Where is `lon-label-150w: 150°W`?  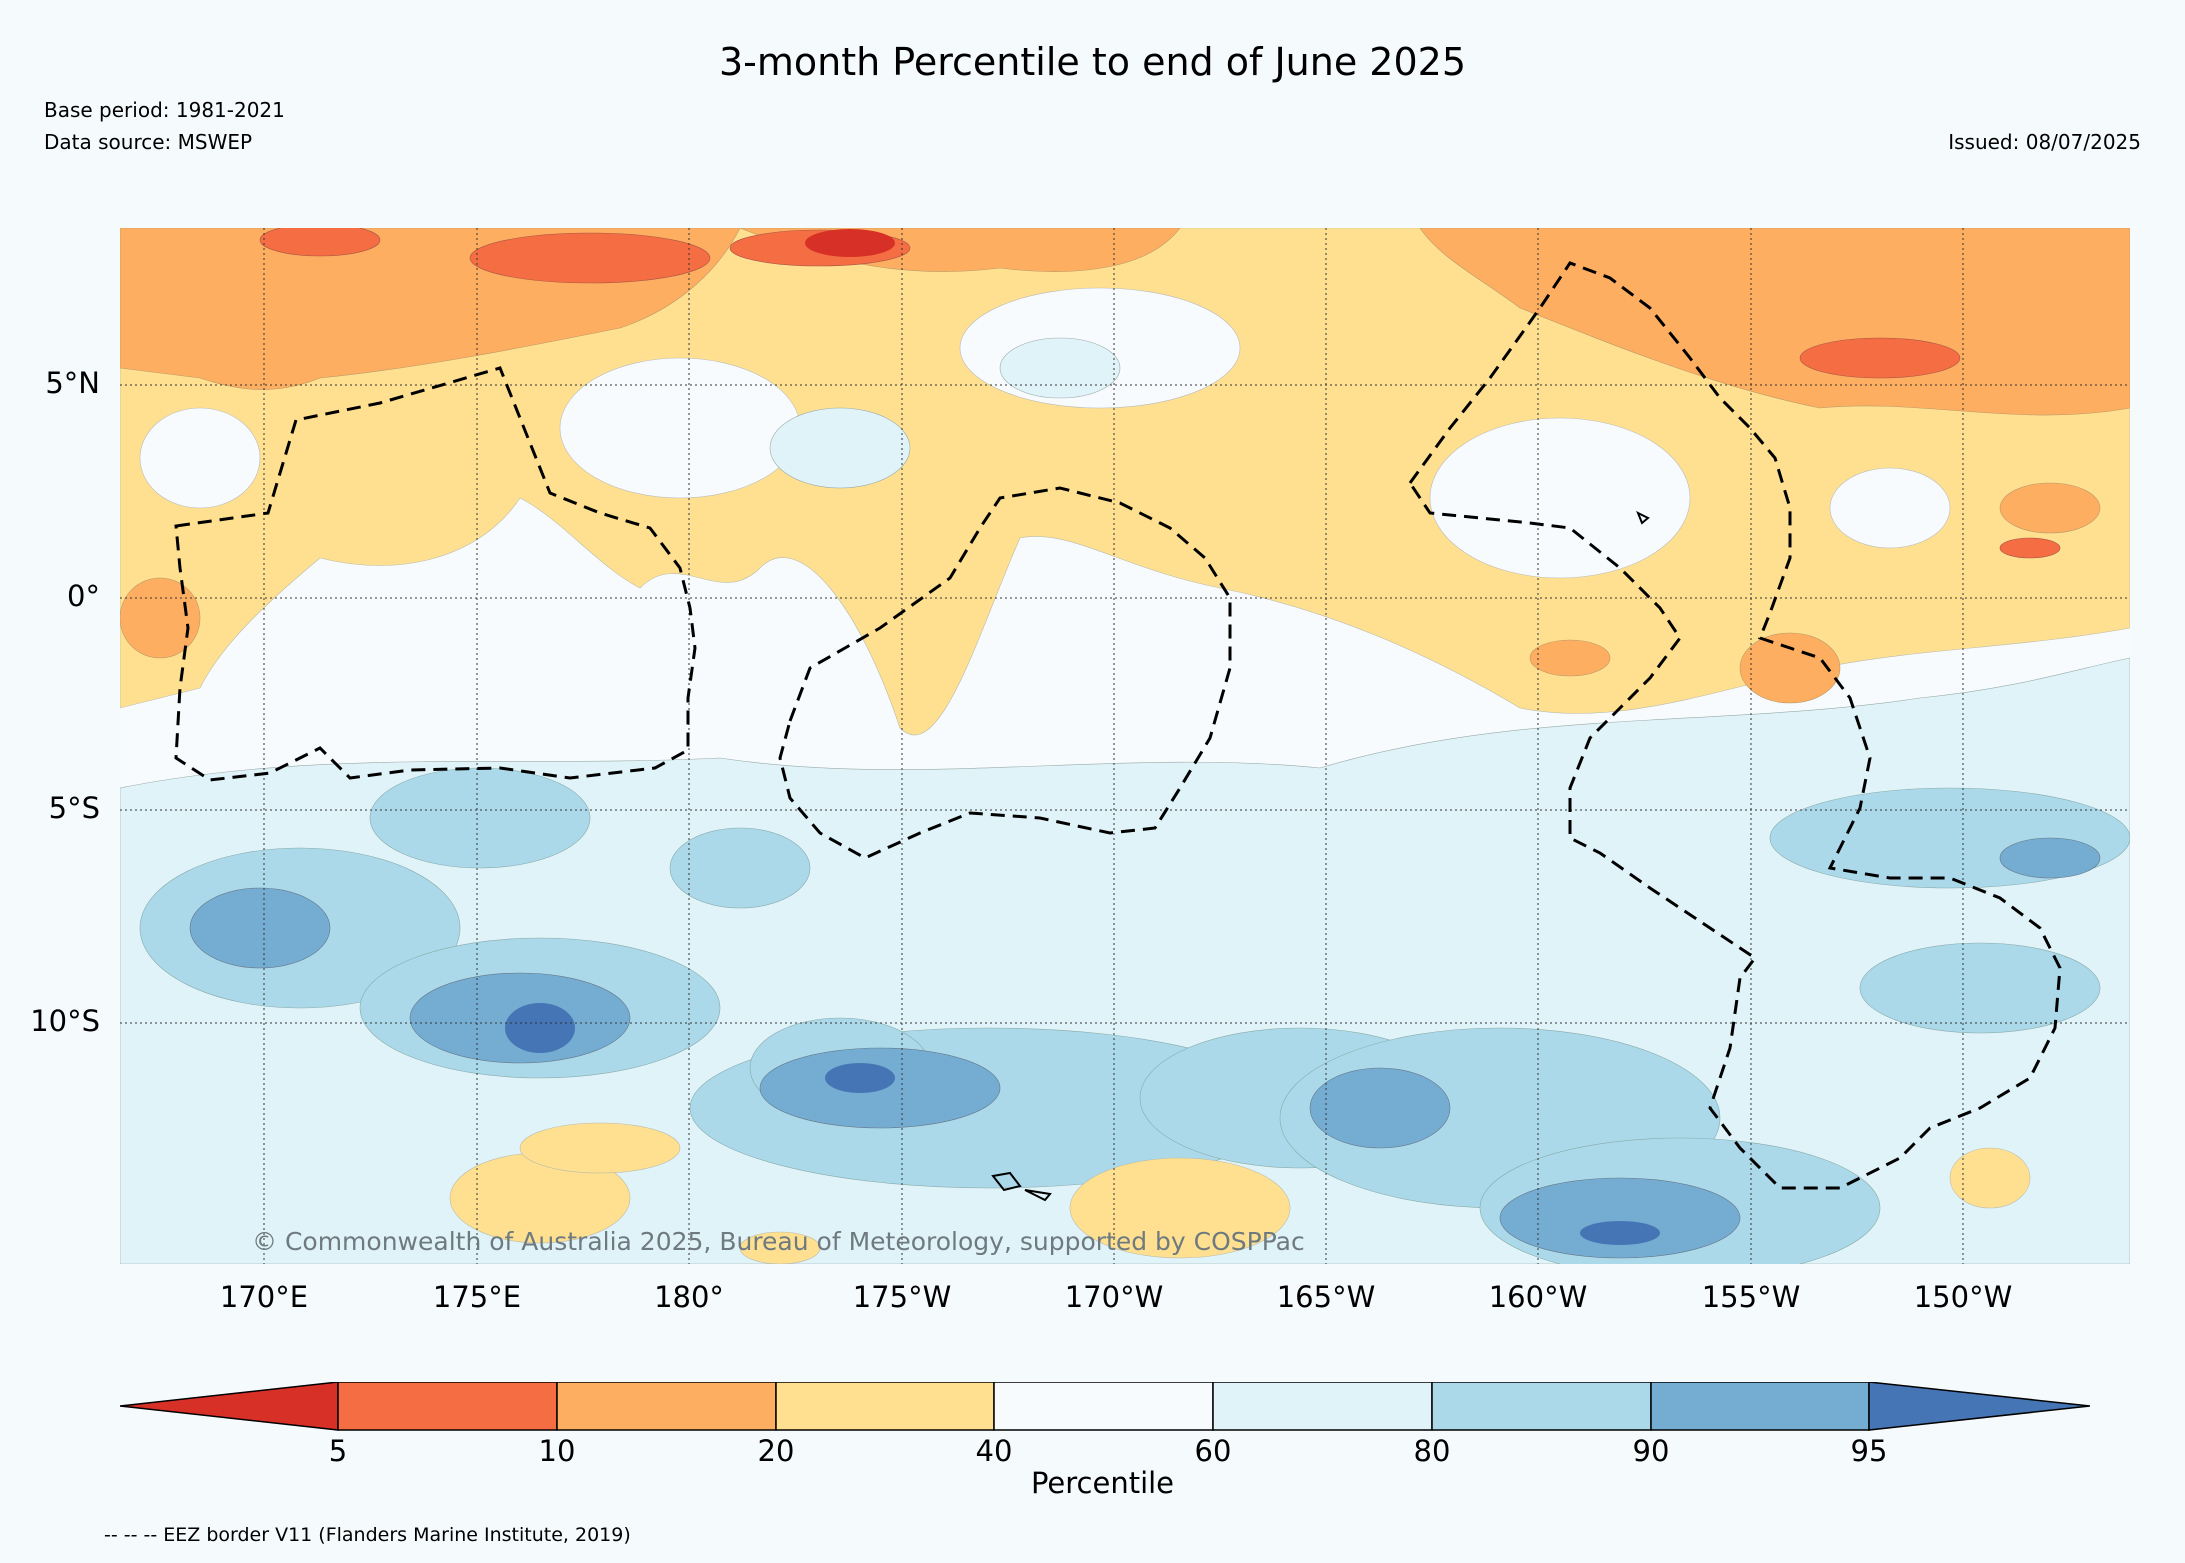
lon-label-150w: 150°W is located at coordinates (1963, 1297).